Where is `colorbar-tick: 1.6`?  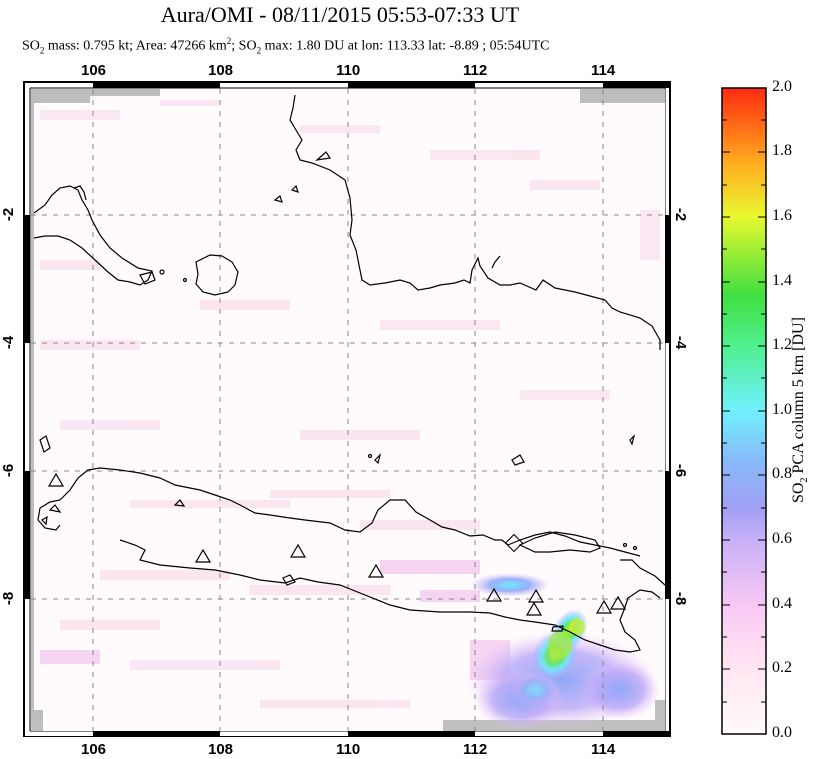
colorbar-tick: 1.6 is located at coordinates (782, 215).